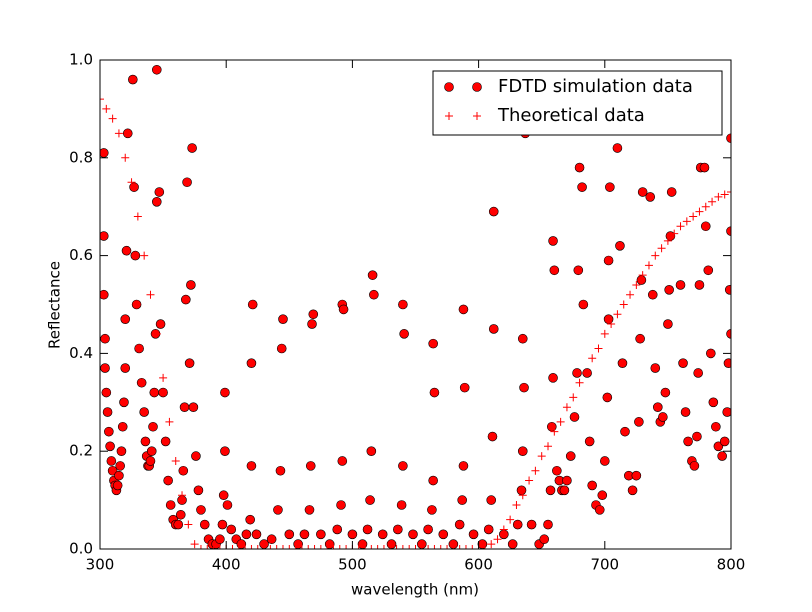  What do you see at coordinates (604, 565) in the screenshot?
I see `x-tick-label: 700` at bounding box center [604, 565].